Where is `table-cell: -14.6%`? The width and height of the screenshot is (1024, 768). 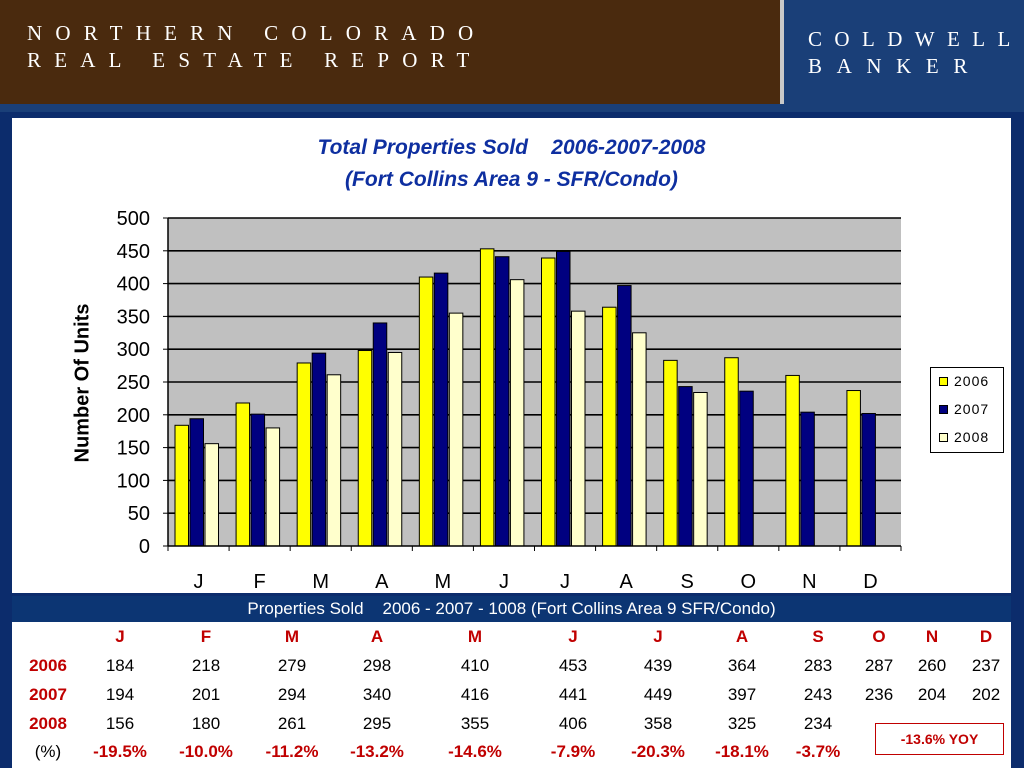 table-cell: -14.6% is located at coordinates (475, 751).